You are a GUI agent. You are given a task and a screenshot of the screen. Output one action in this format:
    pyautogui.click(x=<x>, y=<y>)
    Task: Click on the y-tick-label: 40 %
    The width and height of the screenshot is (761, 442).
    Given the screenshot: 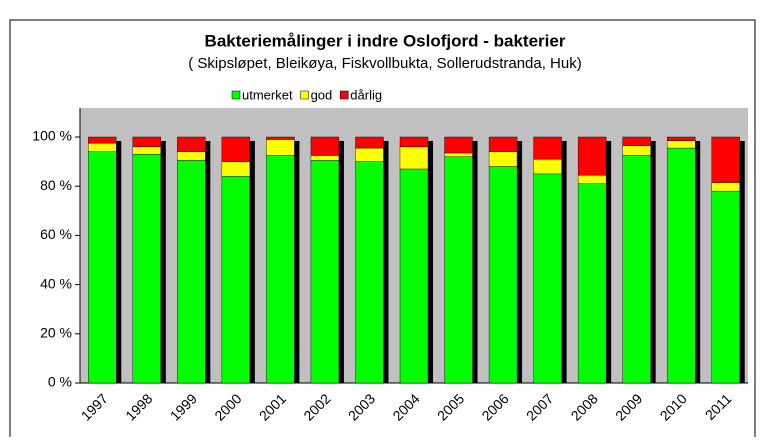 What is the action you would take?
    pyautogui.click(x=56, y=283)
    